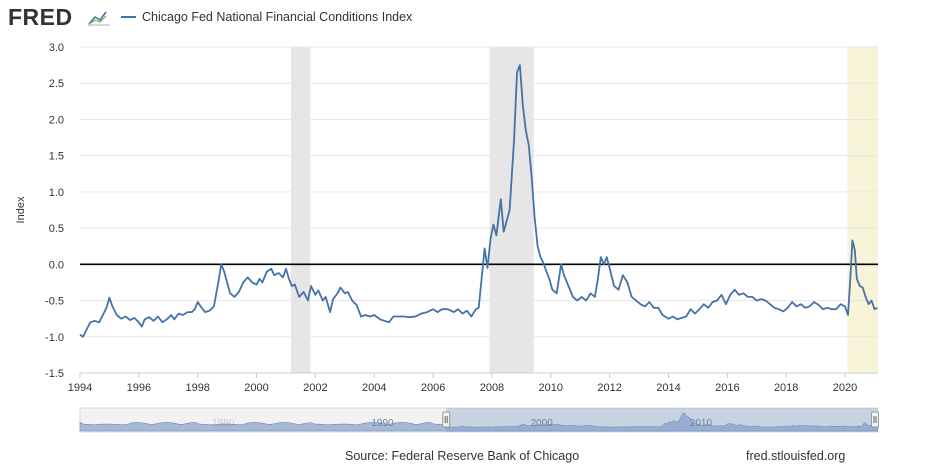  What do you see at coordinates (80, 388) in the screenshot?
I see `x-tick-label: 1994` at bounding box center [80, 388].